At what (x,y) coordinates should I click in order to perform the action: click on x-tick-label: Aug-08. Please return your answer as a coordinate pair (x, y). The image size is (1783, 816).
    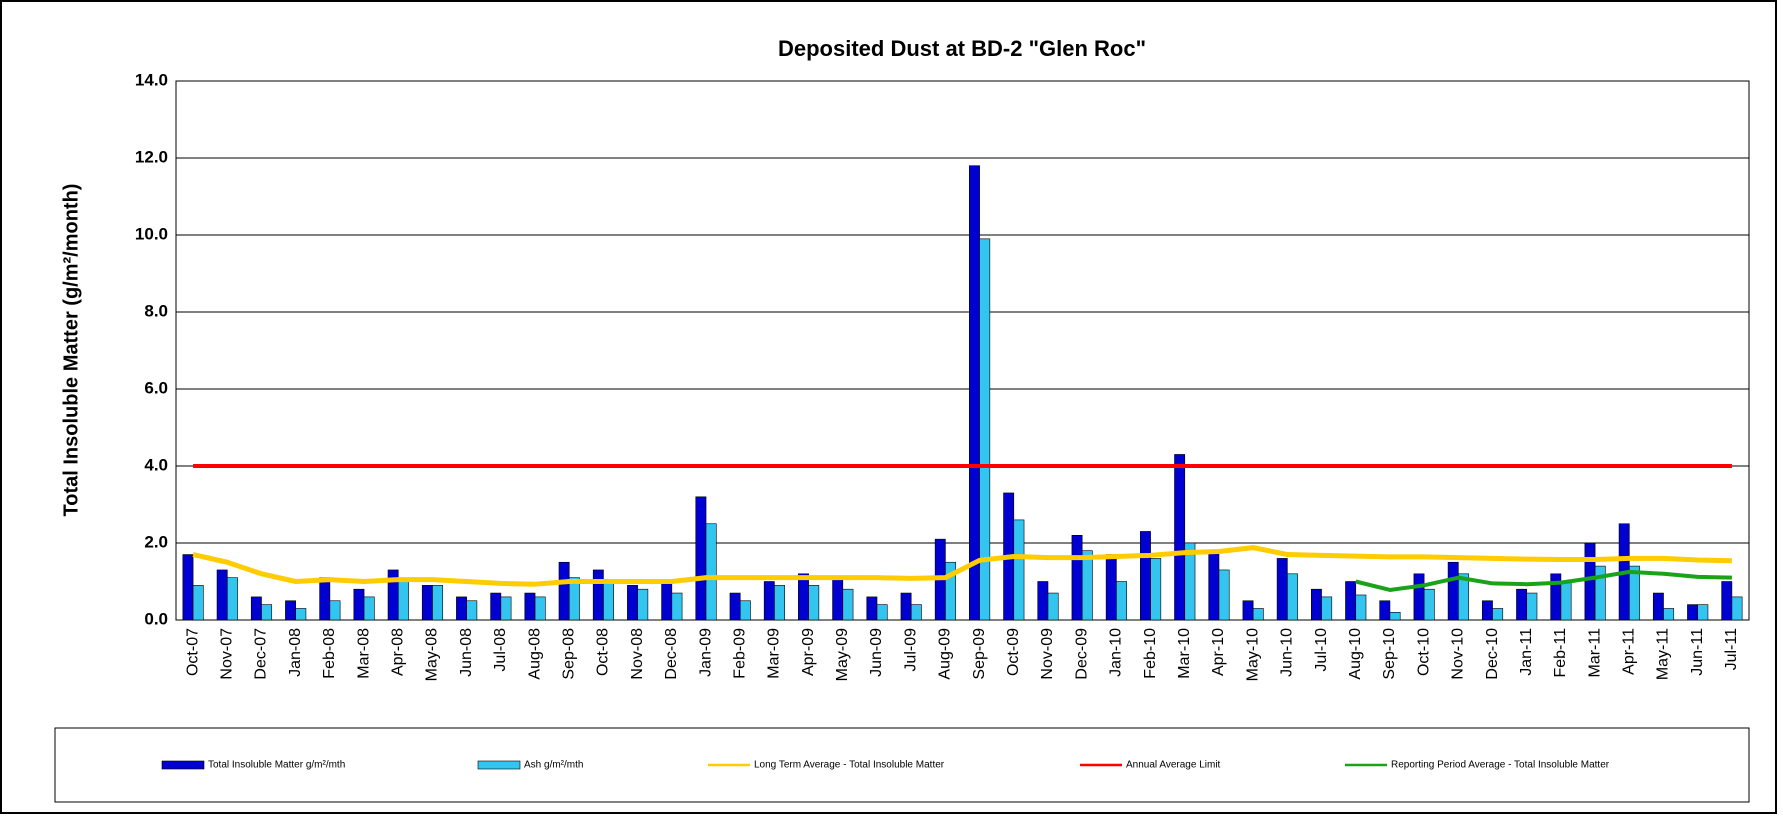
    Looking at the image, I should click on (534, 654).